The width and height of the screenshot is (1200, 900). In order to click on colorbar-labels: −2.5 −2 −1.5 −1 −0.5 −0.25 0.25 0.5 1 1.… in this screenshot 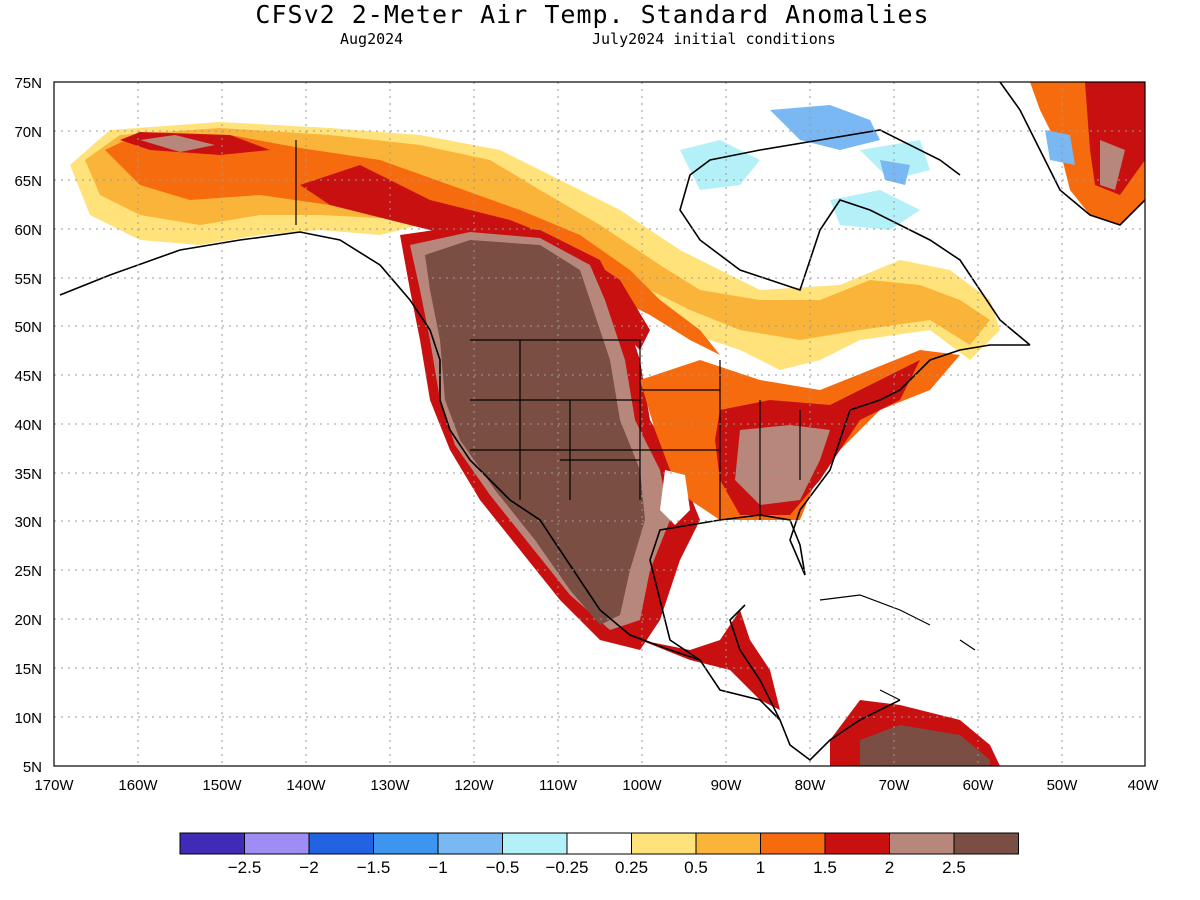, I will do `click(597, 867)`.